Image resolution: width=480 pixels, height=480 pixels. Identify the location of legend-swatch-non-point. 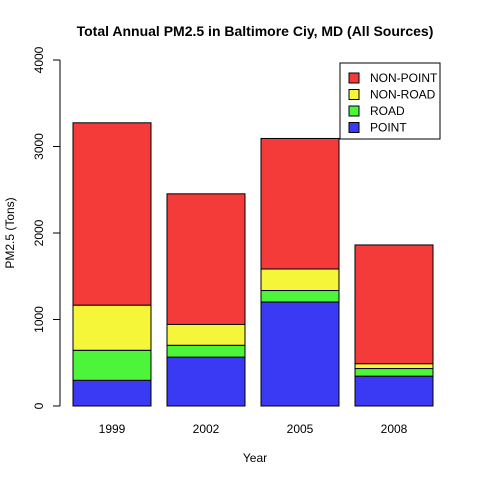
(354, 78).